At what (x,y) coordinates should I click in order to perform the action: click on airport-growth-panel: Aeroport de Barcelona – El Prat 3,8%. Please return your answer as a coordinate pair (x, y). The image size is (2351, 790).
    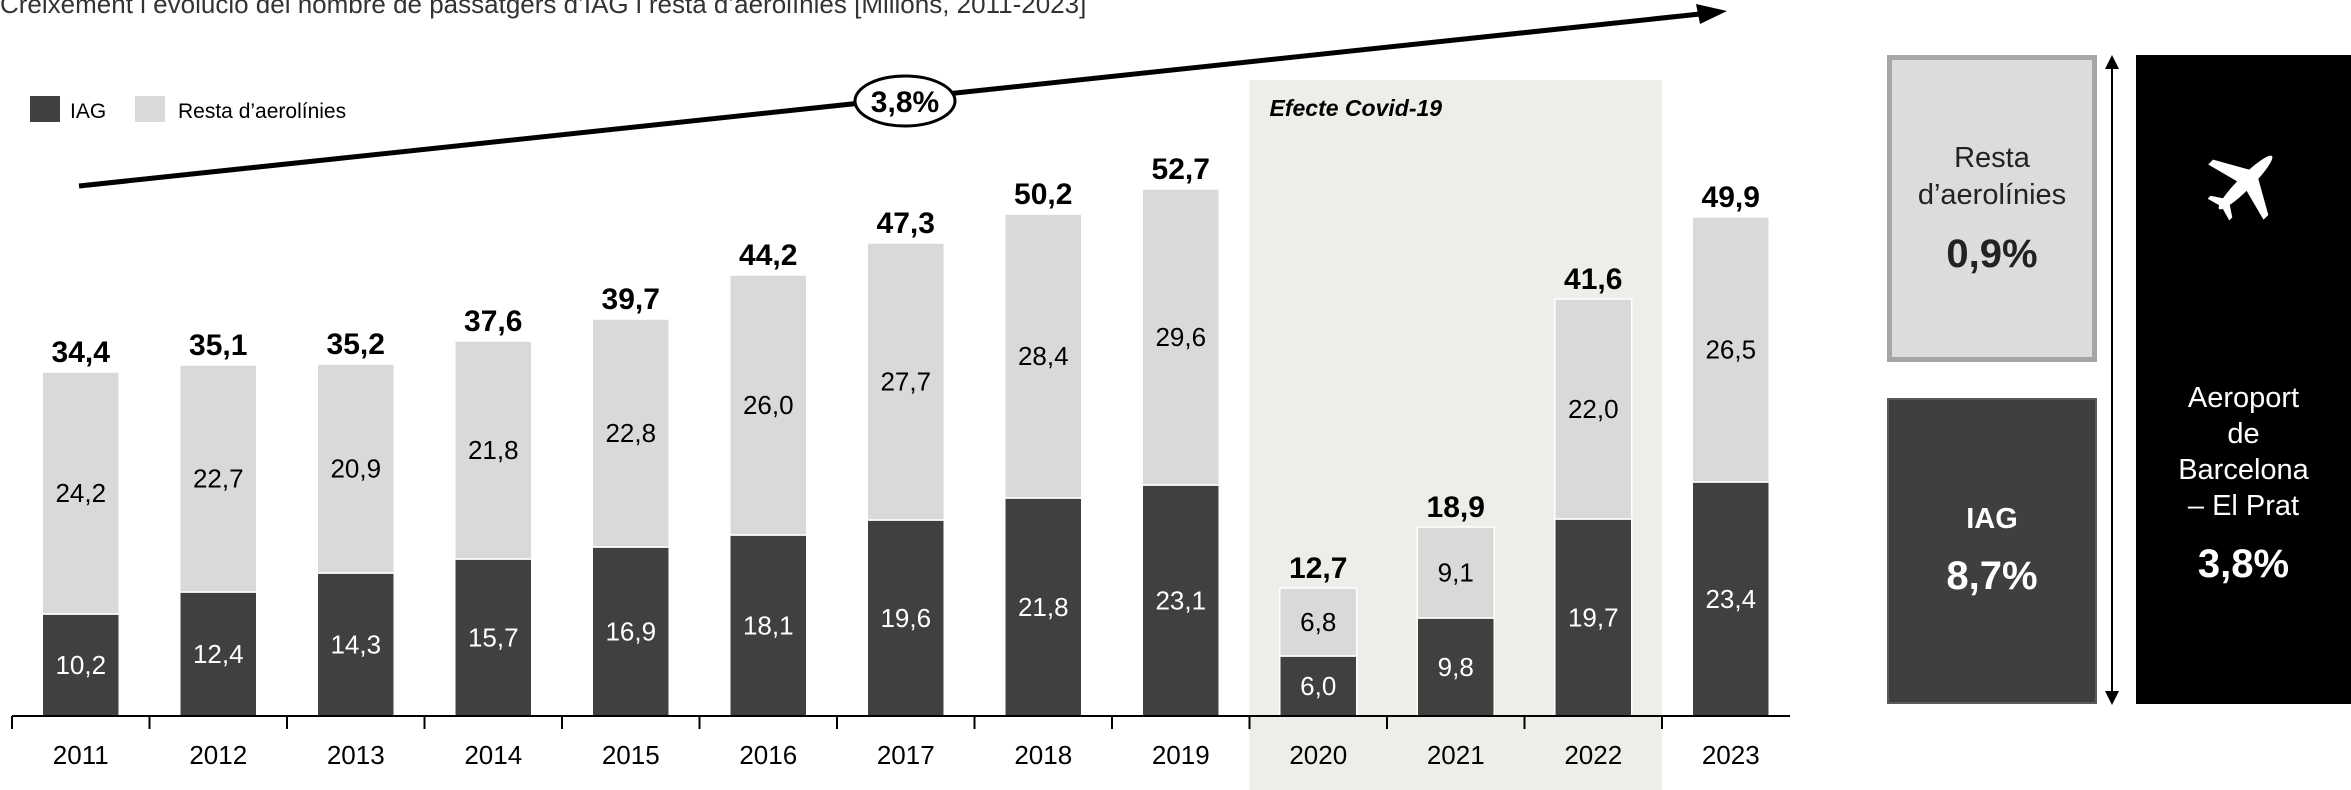
    Looking at the image, I should click on (2243, 379).